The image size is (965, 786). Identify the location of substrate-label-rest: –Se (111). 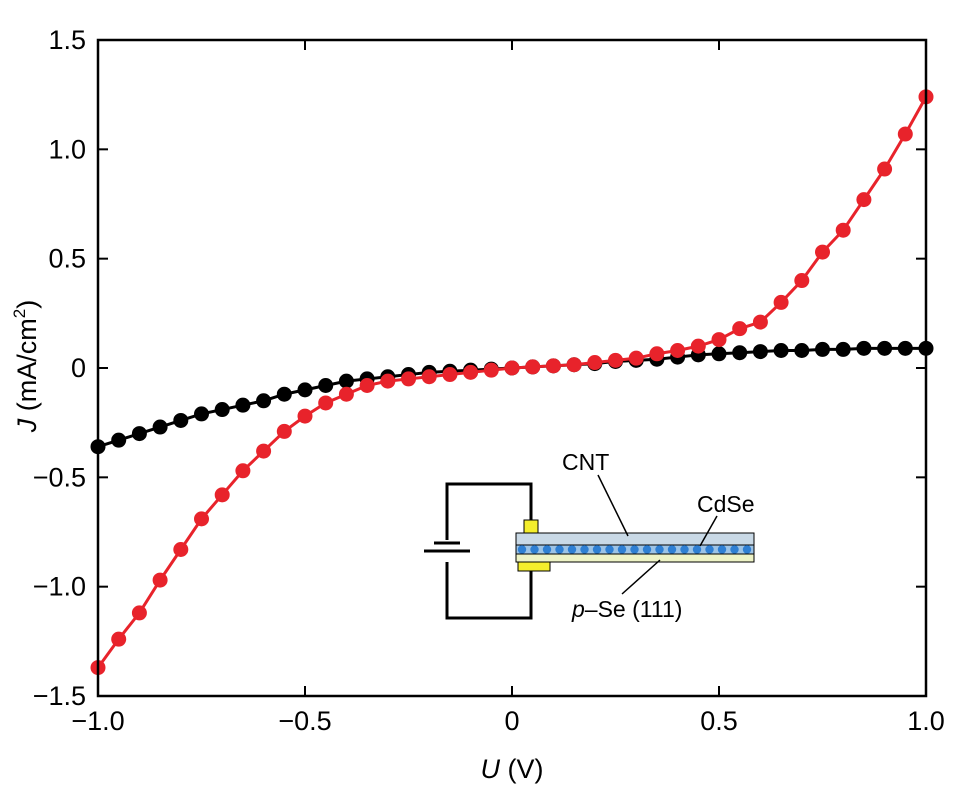
(634, 609).